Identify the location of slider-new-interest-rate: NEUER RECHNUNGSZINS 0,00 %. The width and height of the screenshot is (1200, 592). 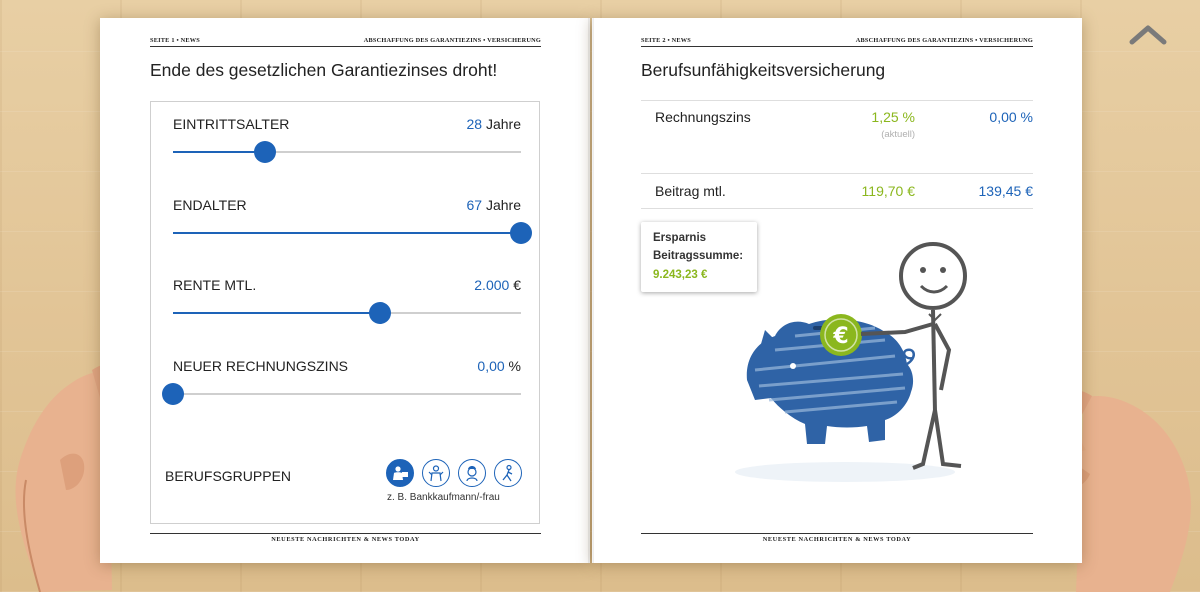
(341, 381).